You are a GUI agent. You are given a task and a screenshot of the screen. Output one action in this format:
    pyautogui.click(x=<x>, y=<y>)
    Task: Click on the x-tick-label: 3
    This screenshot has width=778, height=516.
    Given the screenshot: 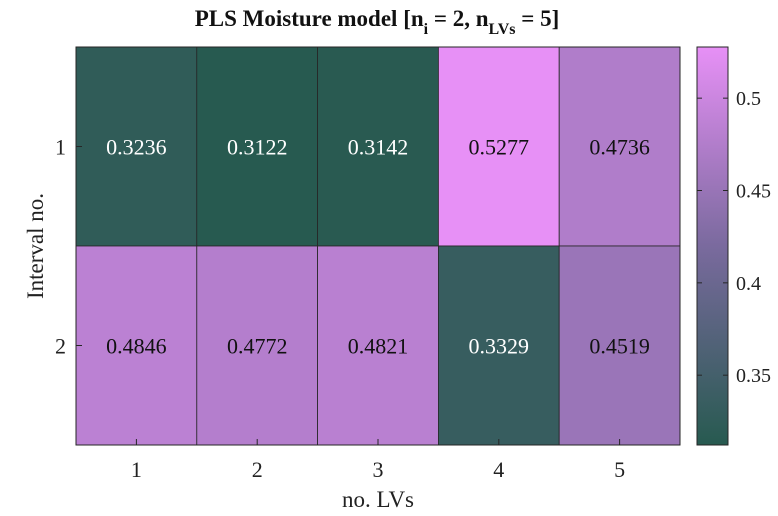 What is the action you would take?
    pyautogui.click(x=378, y=469)
    